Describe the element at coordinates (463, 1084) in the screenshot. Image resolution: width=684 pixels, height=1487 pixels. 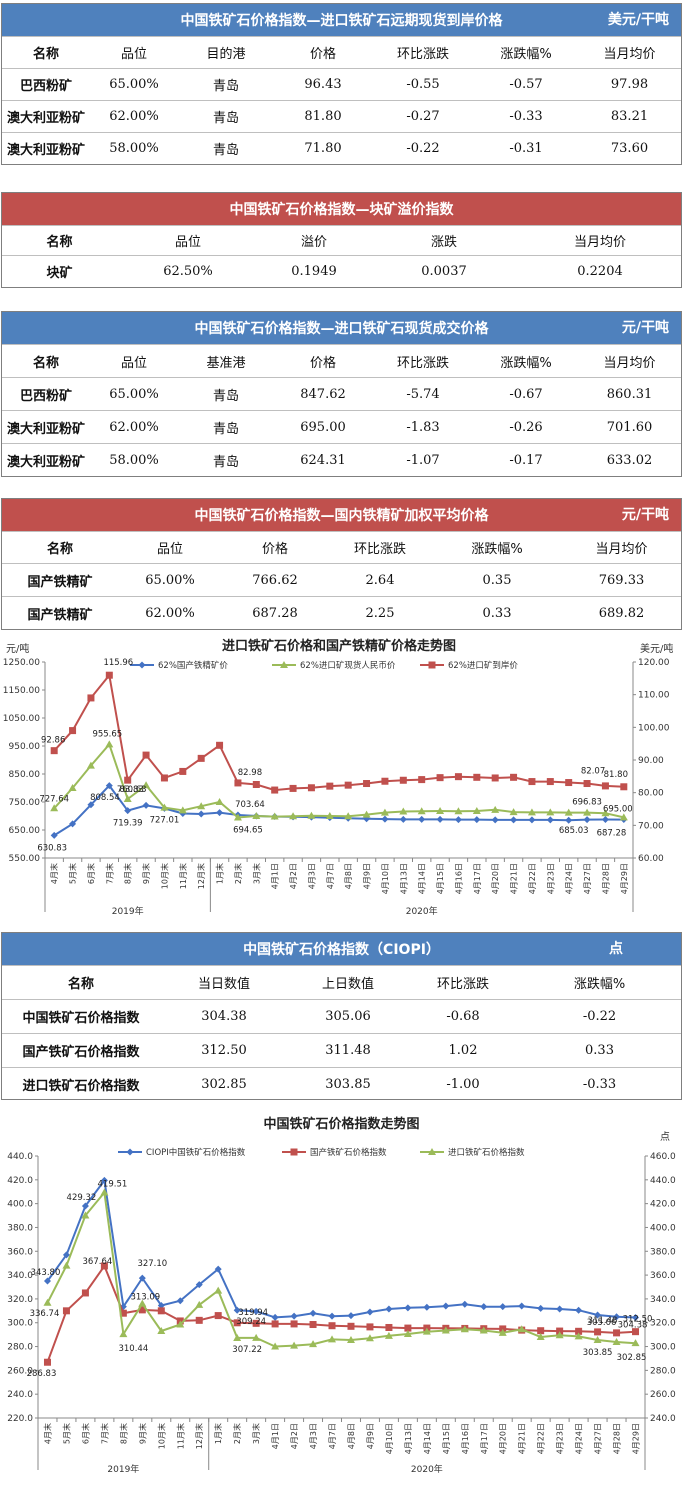
I see `cell: -1.00` at that location.